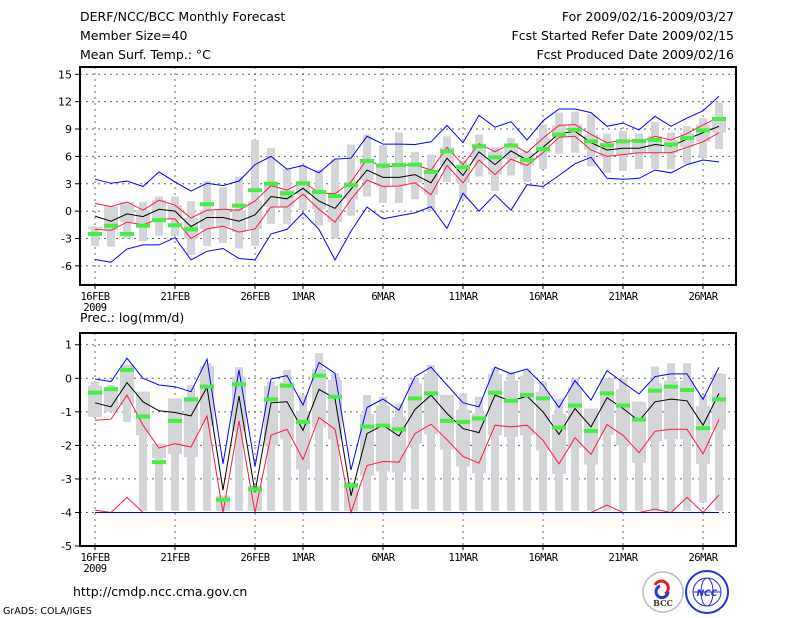 The width and height of the screenshot is (800, 618). Describe the element at coordinates (68, 184) in the screenshot. I see `y-tick-label: 3` at that location.